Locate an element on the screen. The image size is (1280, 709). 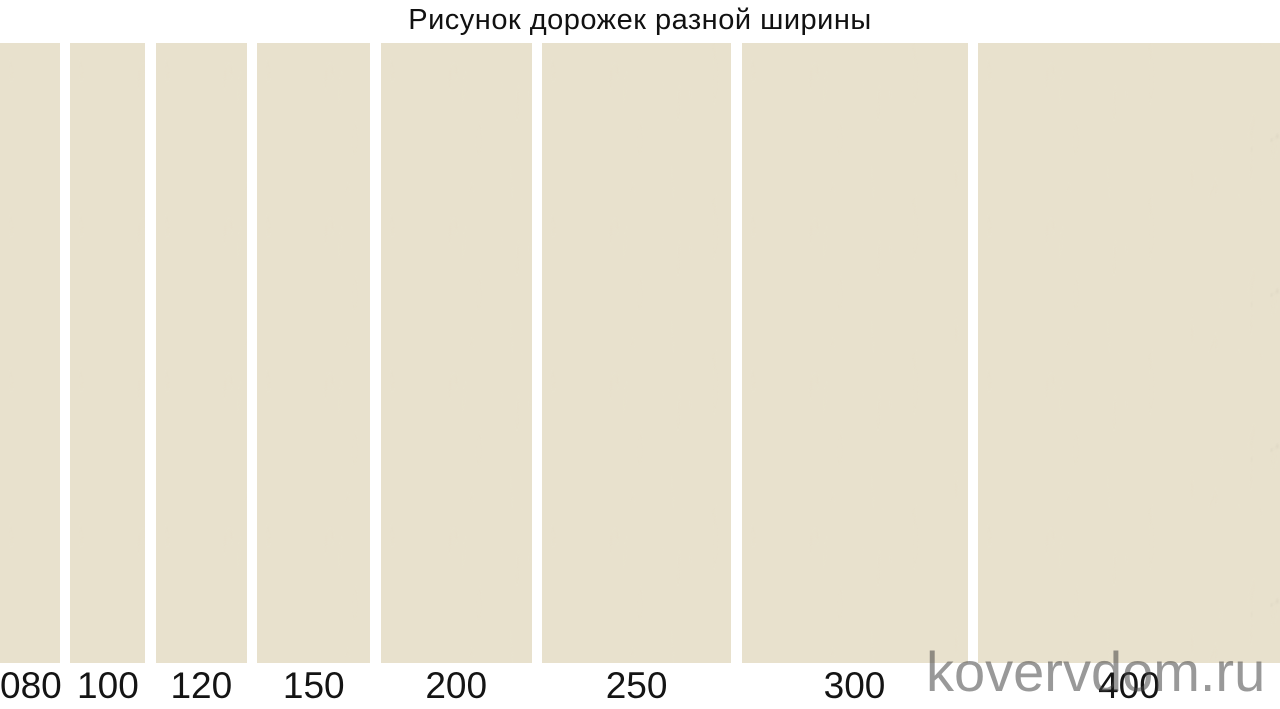
runner-column: 080 is located at coordinates (31, 376).